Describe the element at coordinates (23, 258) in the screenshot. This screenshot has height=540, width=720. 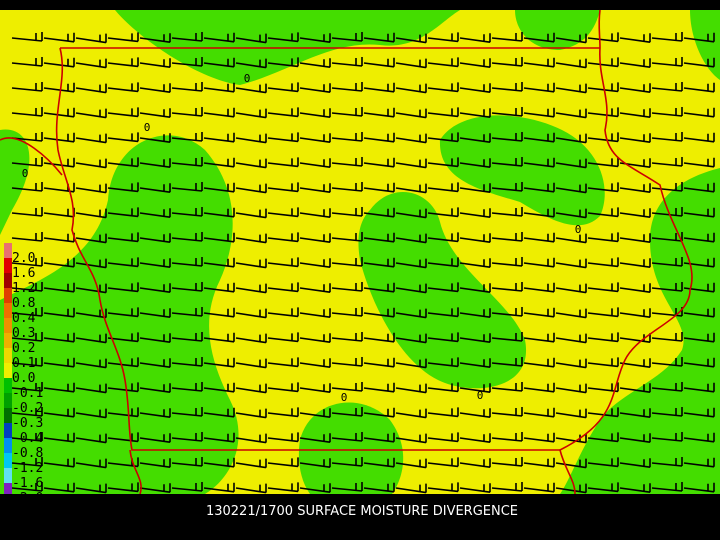
I see `legend-label: 2.0` at that location.